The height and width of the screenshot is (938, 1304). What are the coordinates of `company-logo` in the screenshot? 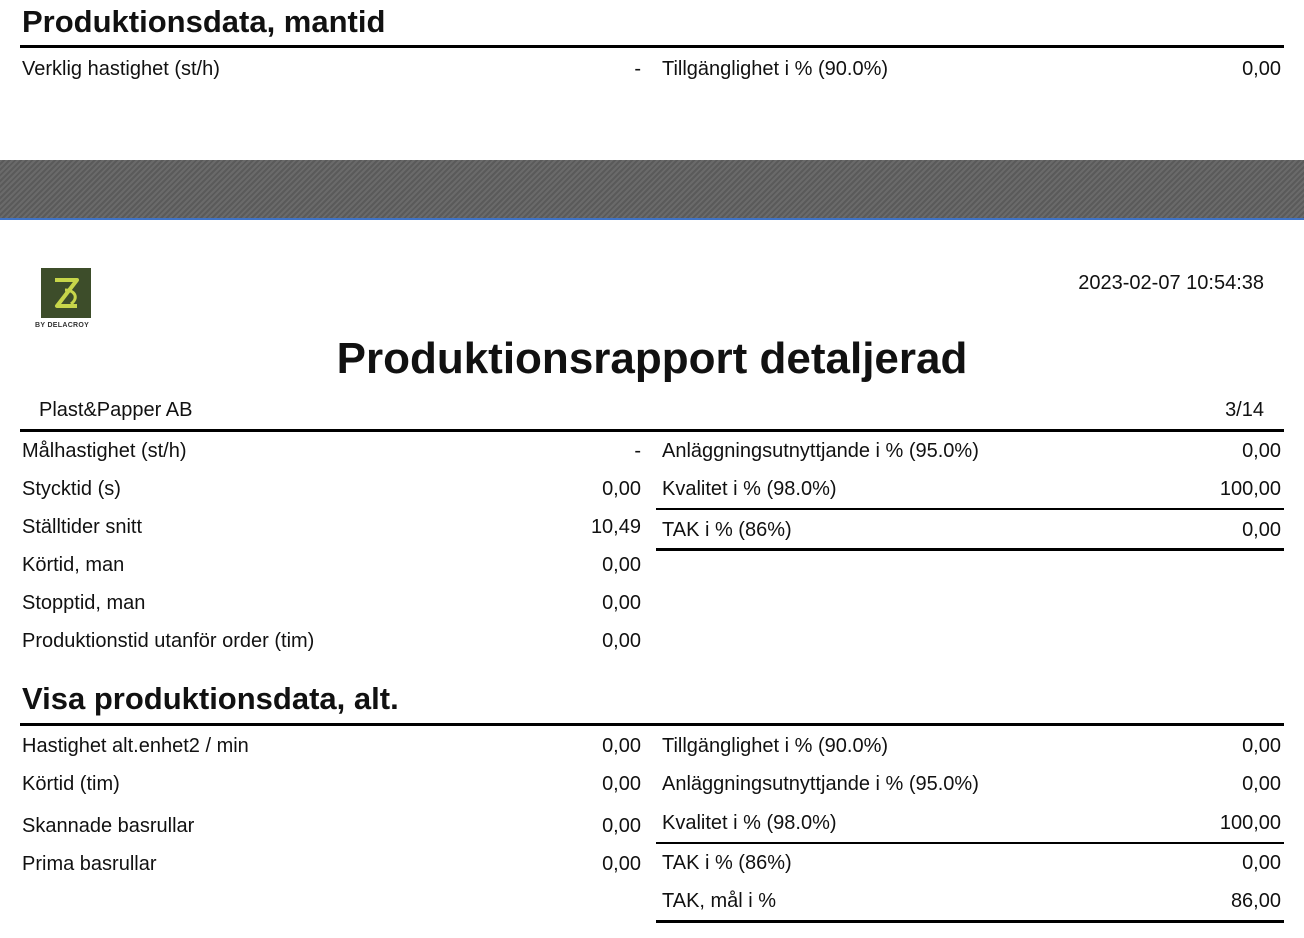 It's located at (66, 293).